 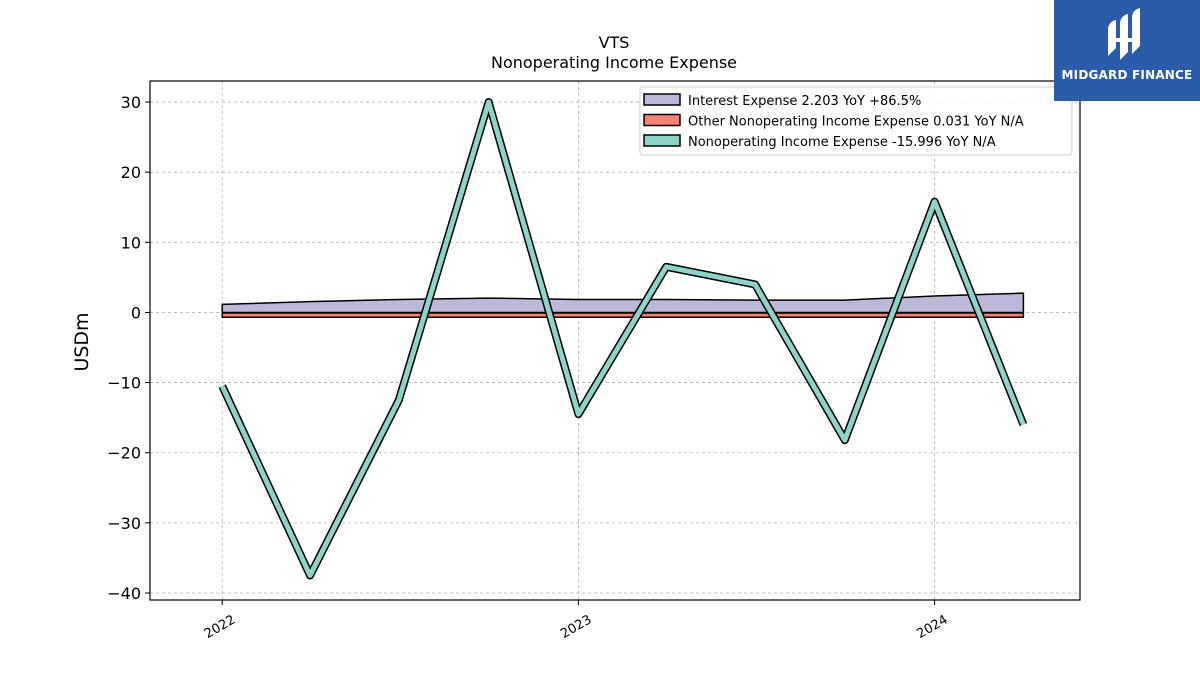 What do you see at coordinates (614, 42) in the screenshot?
I see `chart-title: VTS` at bounding box center [614, 42].